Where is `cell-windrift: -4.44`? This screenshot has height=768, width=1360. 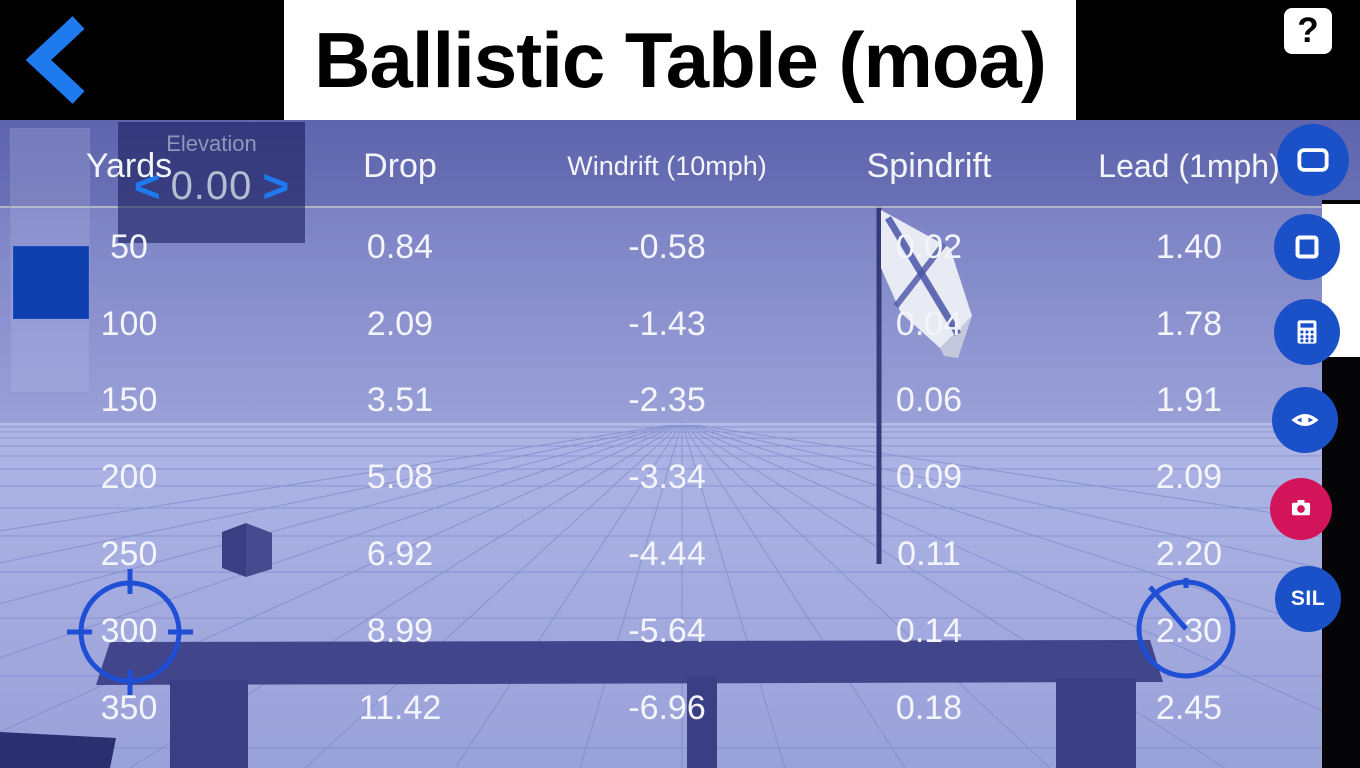 cell-windrift: -4.44 is located at coordinates (667, 554).